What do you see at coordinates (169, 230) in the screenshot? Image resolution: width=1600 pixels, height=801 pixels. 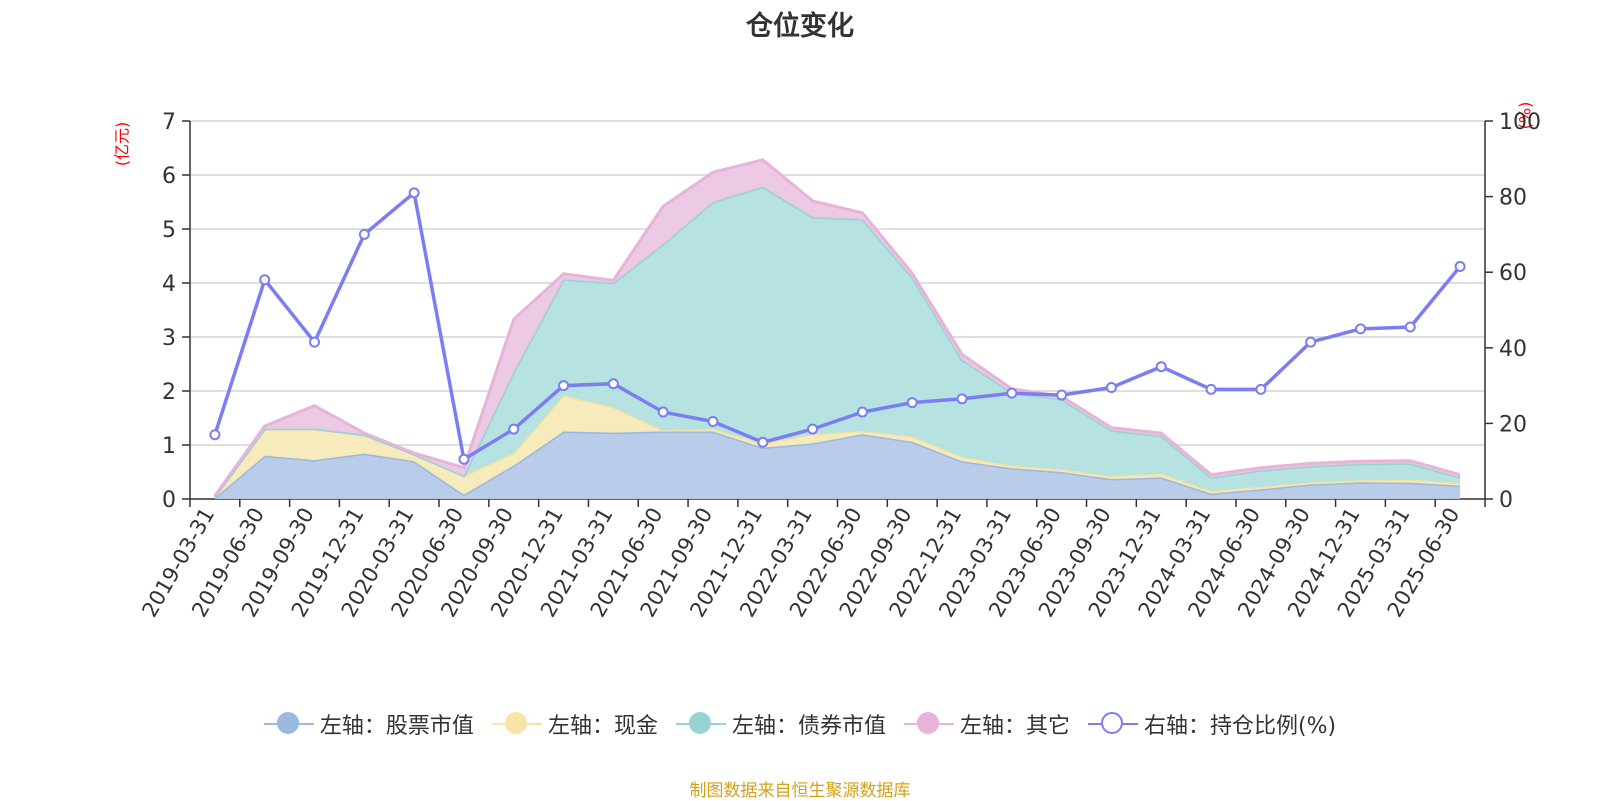 I see `left-tick-label: 5` at bounding box center [169, 230].